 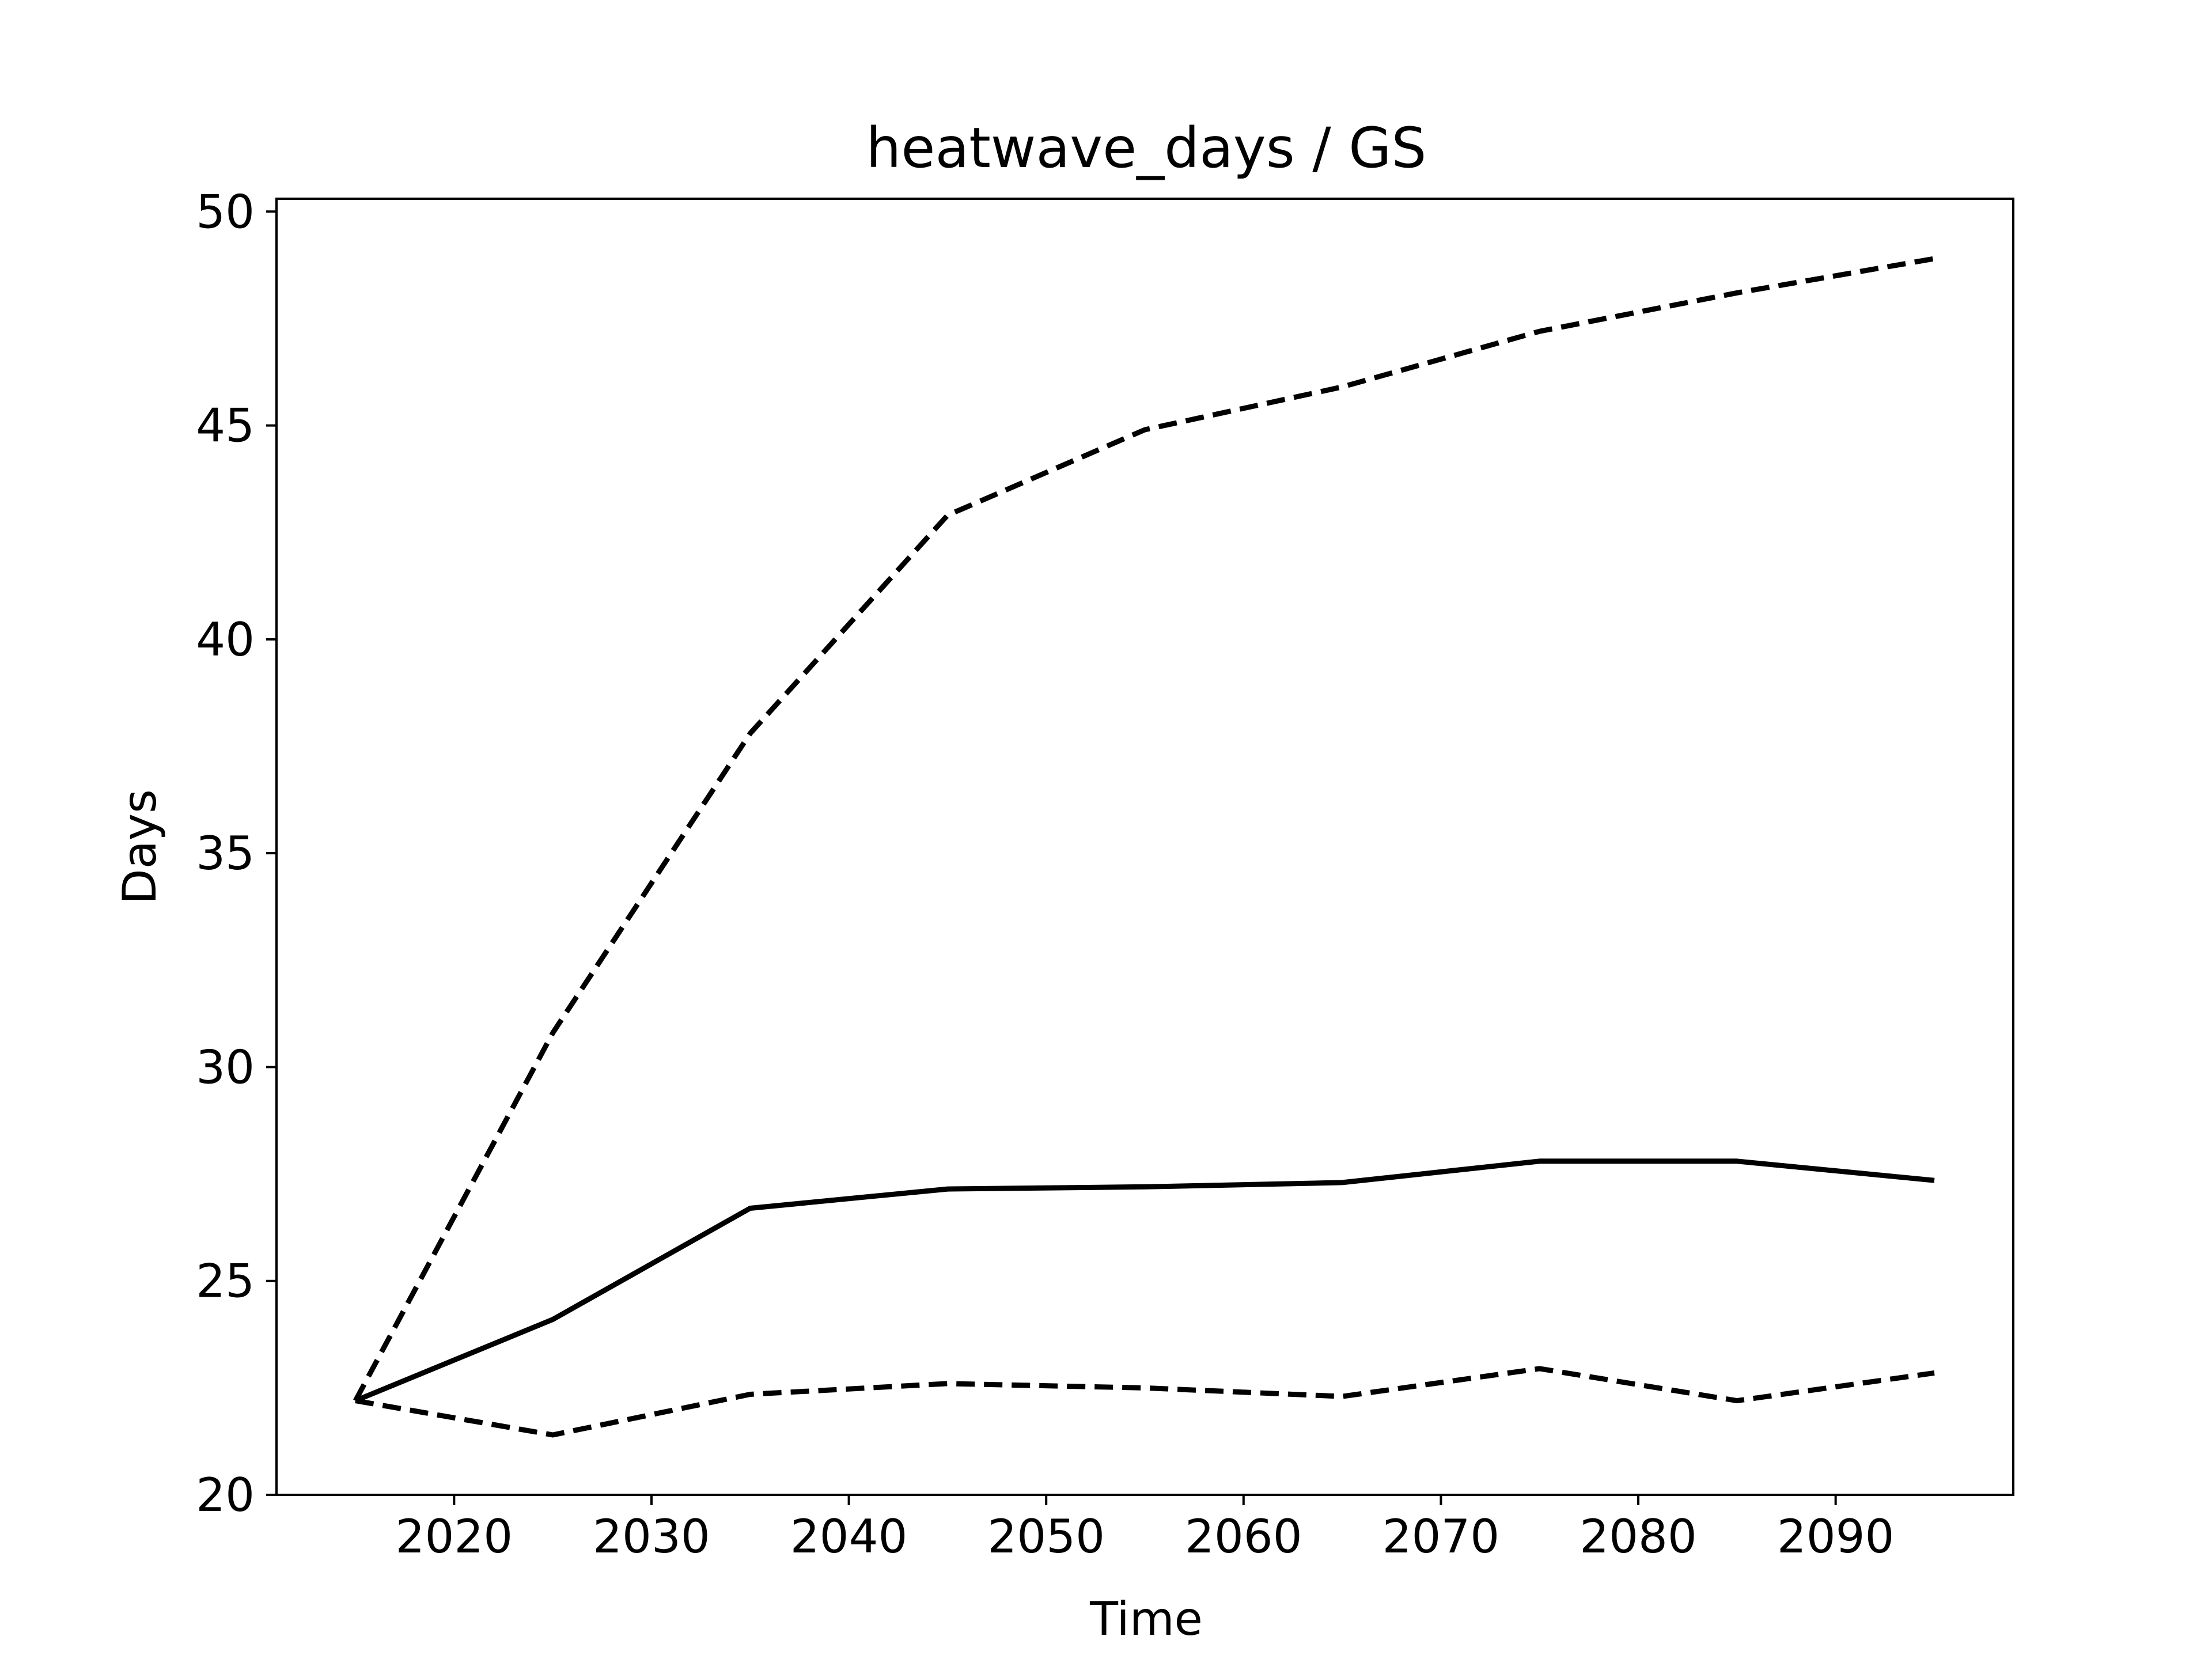 What do you see at coordinates (225, 211) in the screenshot?
I see `y-tick-label: 50` at bounding box center [225, 211].